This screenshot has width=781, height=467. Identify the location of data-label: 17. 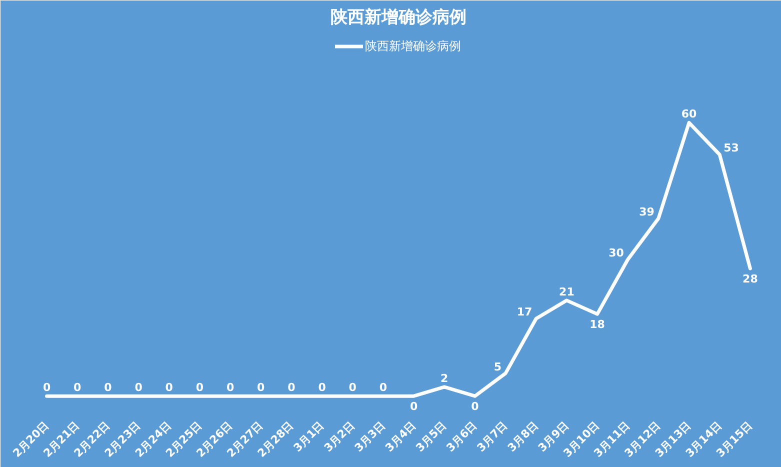
(524, 312).